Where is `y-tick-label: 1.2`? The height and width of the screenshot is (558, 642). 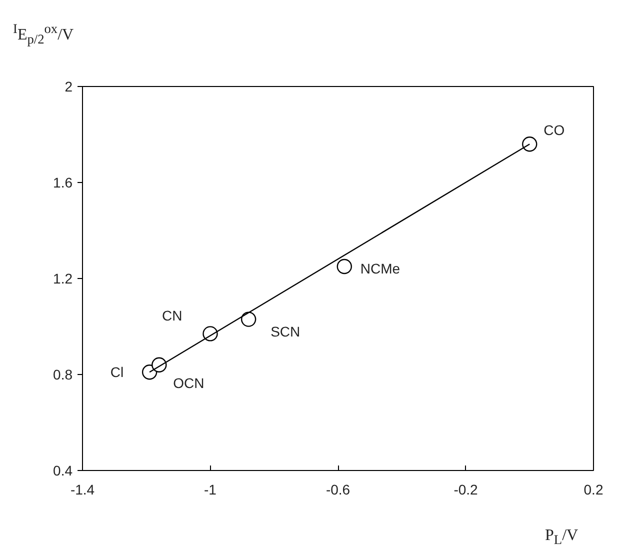
y-tick-label: 1.2 is located at coordinates (63, 278).